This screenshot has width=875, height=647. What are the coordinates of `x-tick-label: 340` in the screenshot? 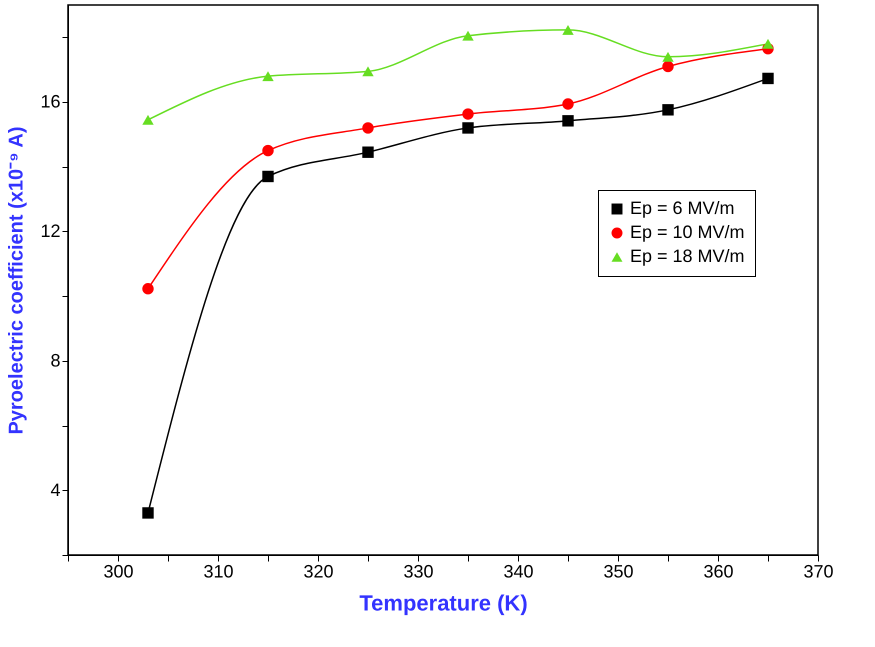 It's located at (518, 572).